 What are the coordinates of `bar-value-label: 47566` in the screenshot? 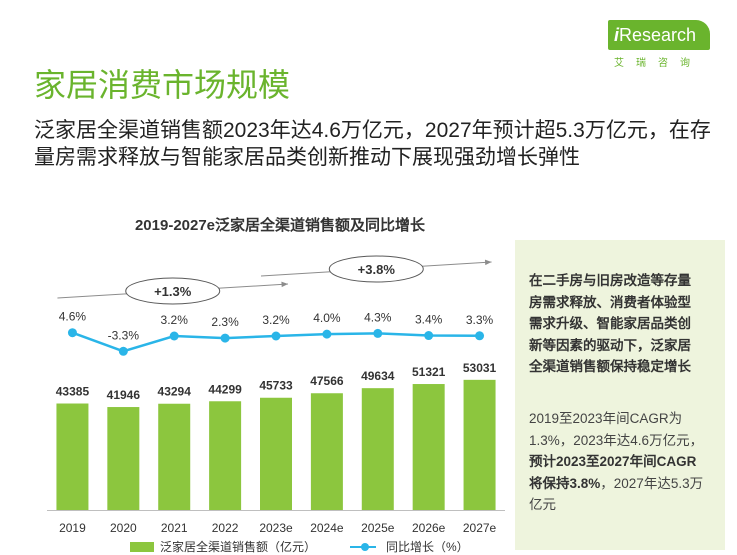 It's located at (327, 381).